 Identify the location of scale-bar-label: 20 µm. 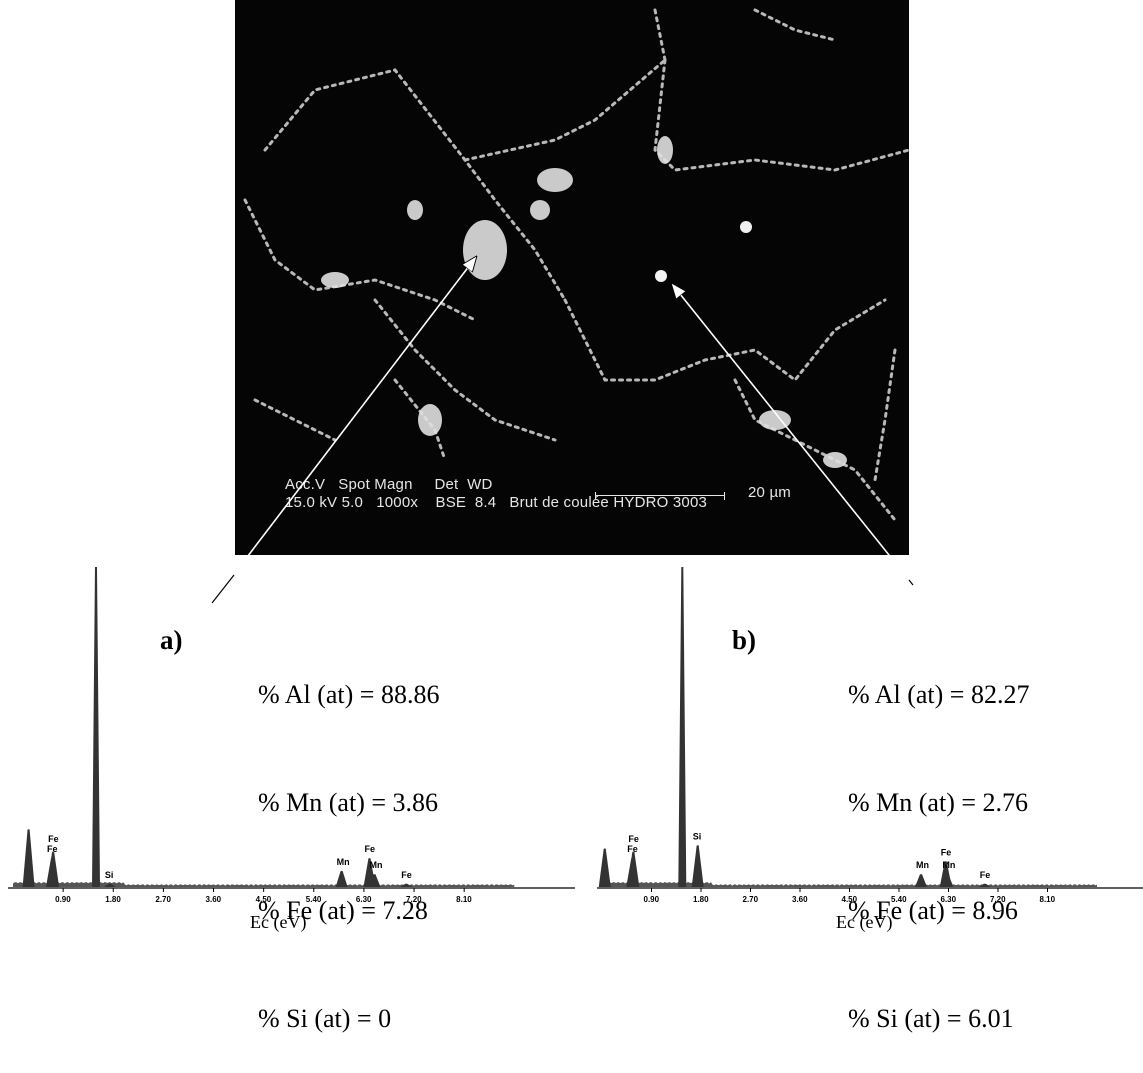
(769, 492).